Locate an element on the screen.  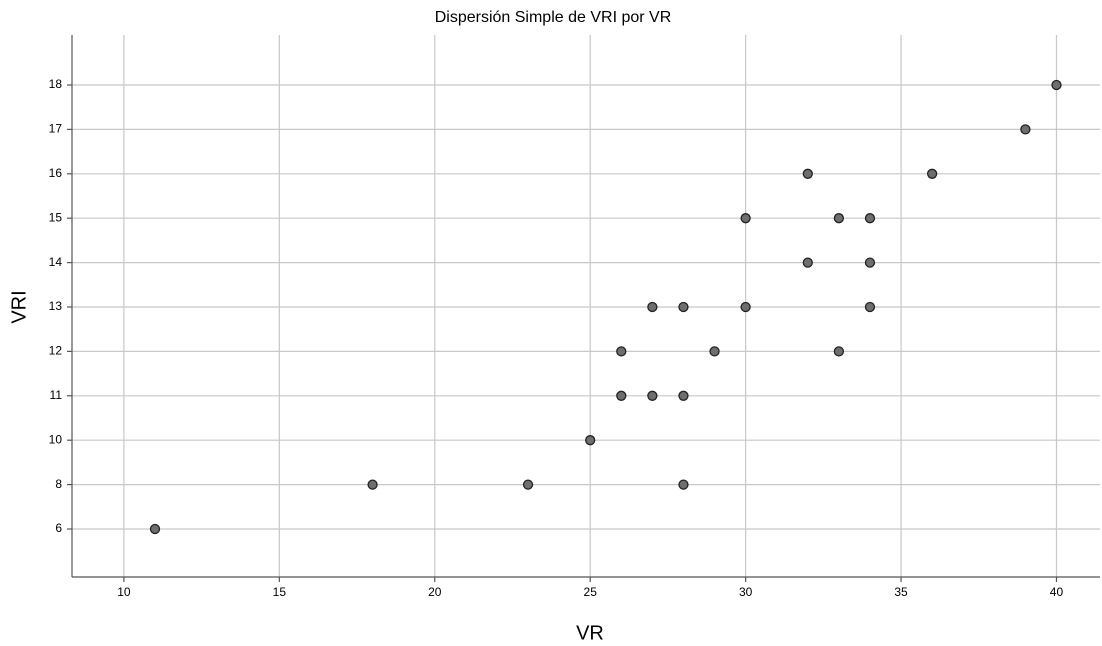
y-tick-label: 8 is located at coordinates (58, 484).